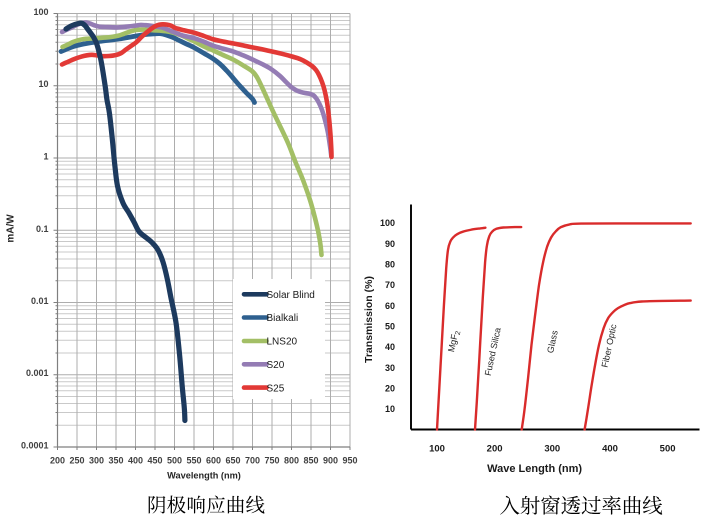 The width and height of the screenshot is (707, 530). I want to click on svg-text: 800, so click(291, 461).